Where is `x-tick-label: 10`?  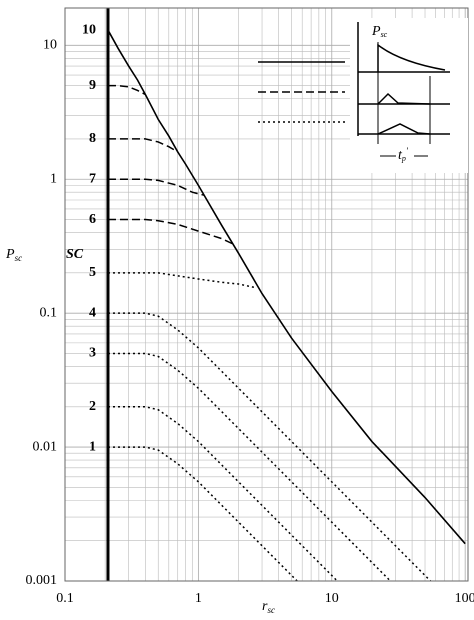
x-tick-label: 10 is located at coordinates (332, 598).